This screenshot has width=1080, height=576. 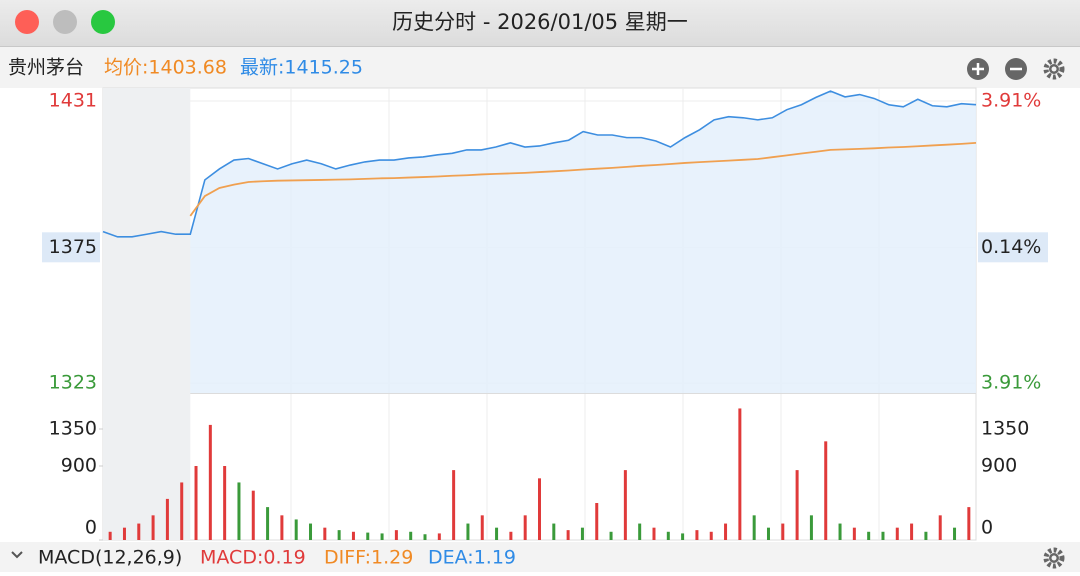 I want to click on y-tick-label: 900, so click(x=79, y=466).